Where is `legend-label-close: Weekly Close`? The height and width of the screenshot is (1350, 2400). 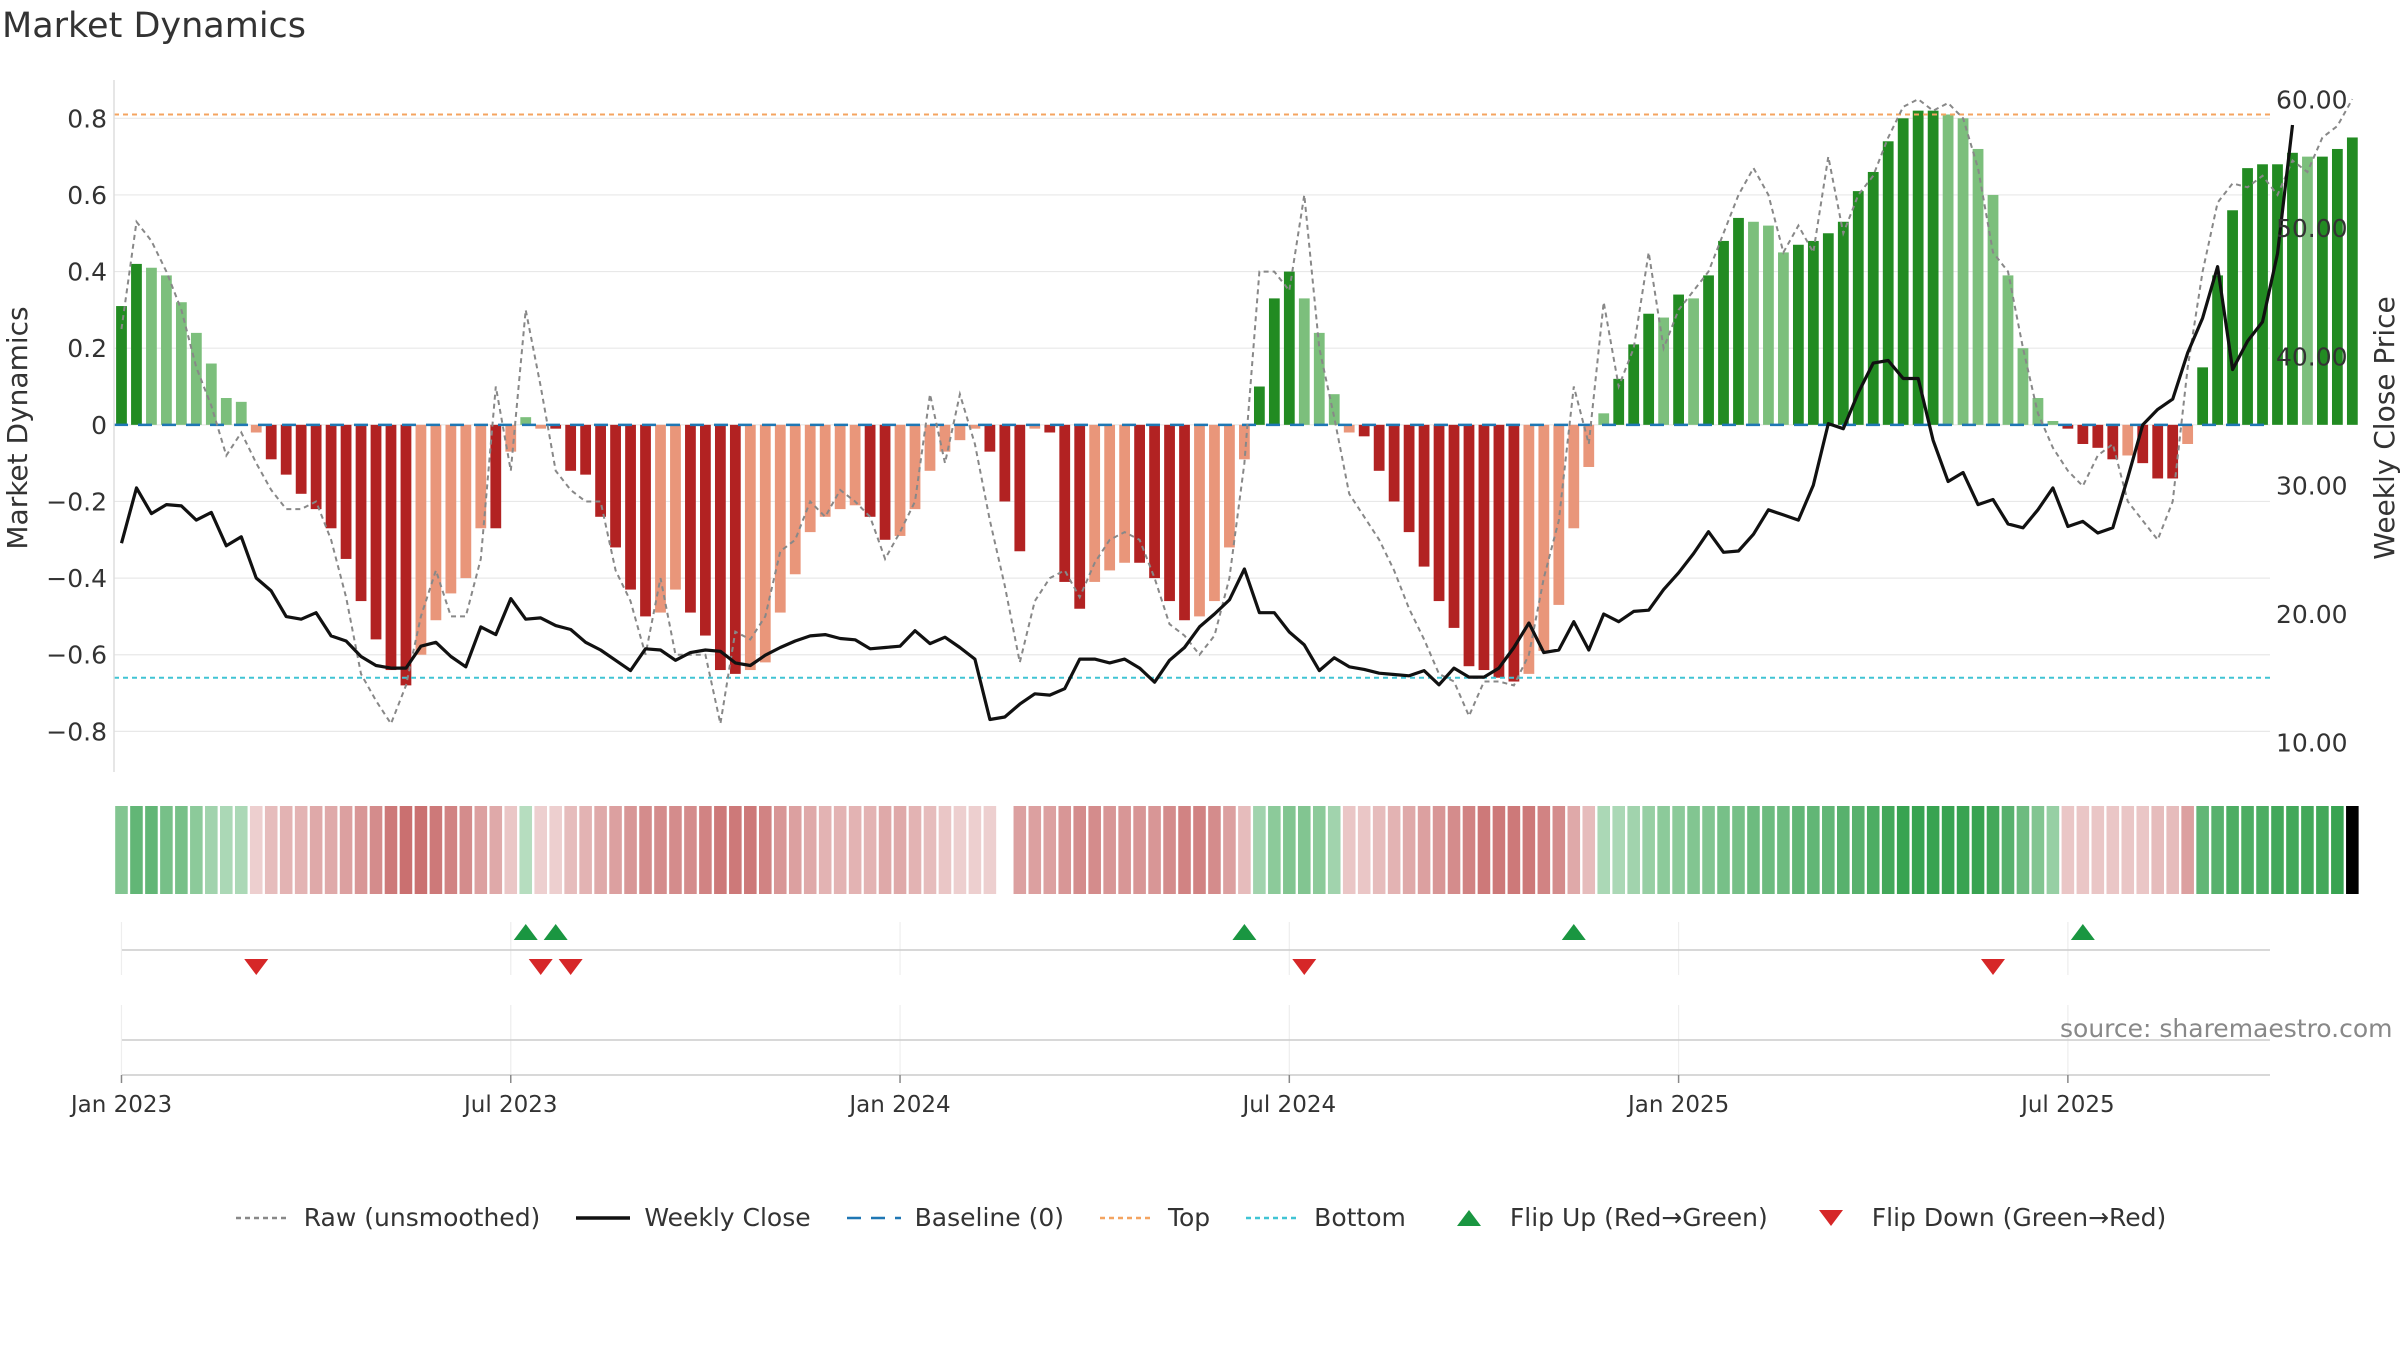 legend-label-close: Weekly Close is located at coordinates (727, 1217).